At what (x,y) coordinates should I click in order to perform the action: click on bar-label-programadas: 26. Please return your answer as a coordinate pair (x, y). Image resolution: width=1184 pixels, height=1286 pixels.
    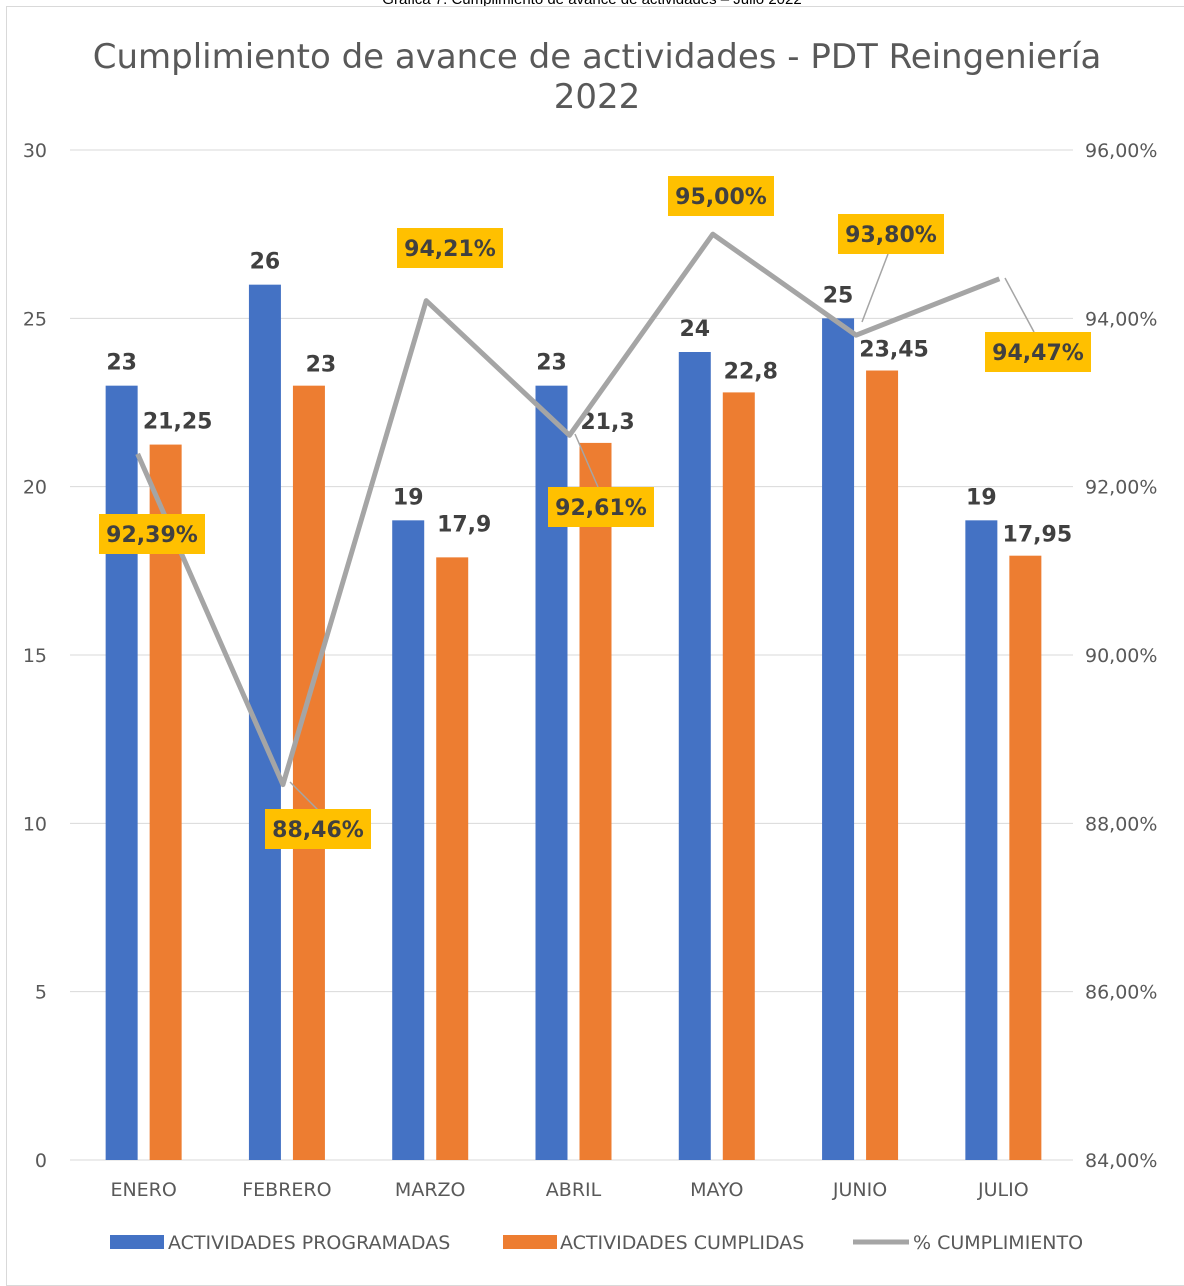
    Looking at the image, I should click on (265, 262).